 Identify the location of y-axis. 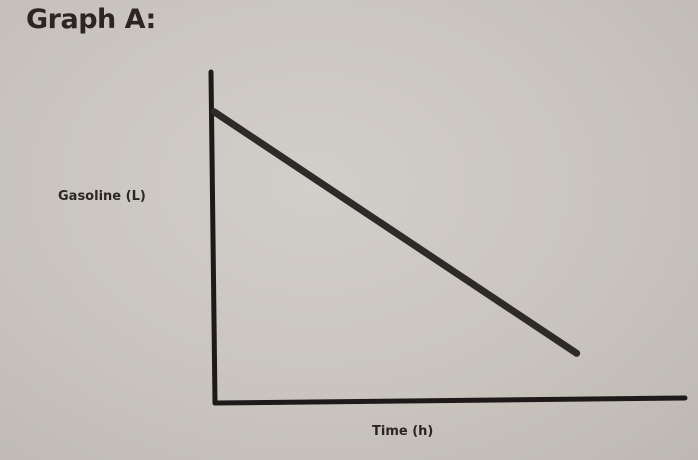
(213, 237).